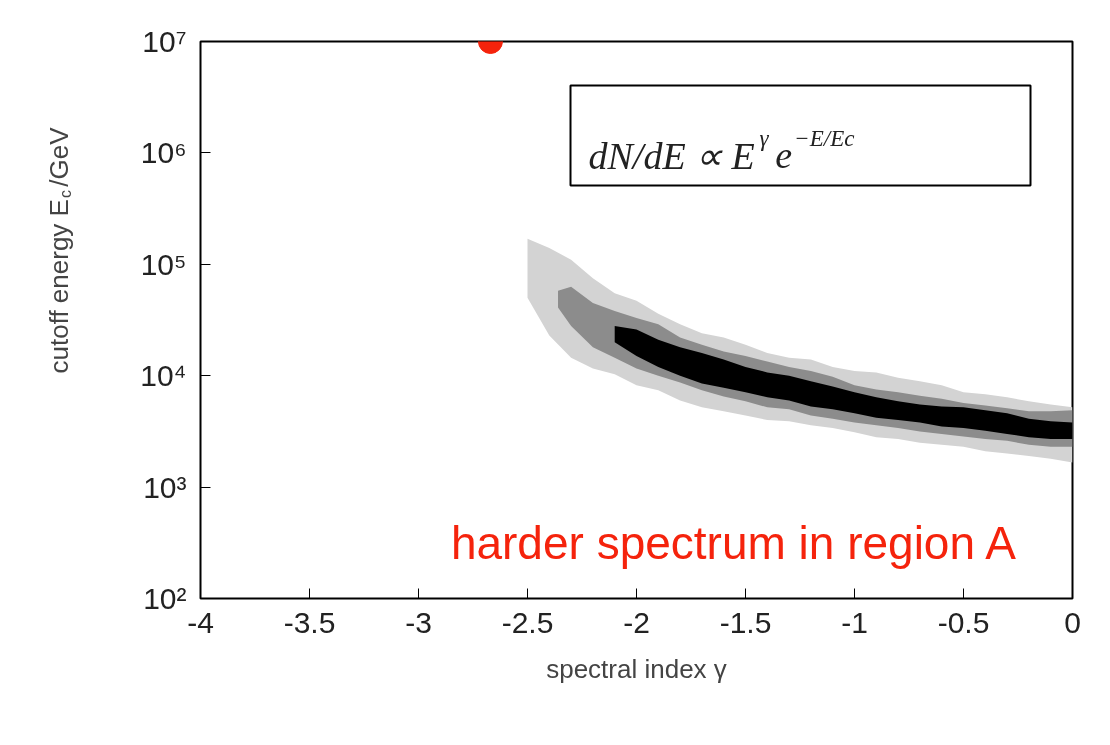  Describe the element at coordinates (163, 376) in the screenshot. I see `y-tick-label: 10⁴` at that location.